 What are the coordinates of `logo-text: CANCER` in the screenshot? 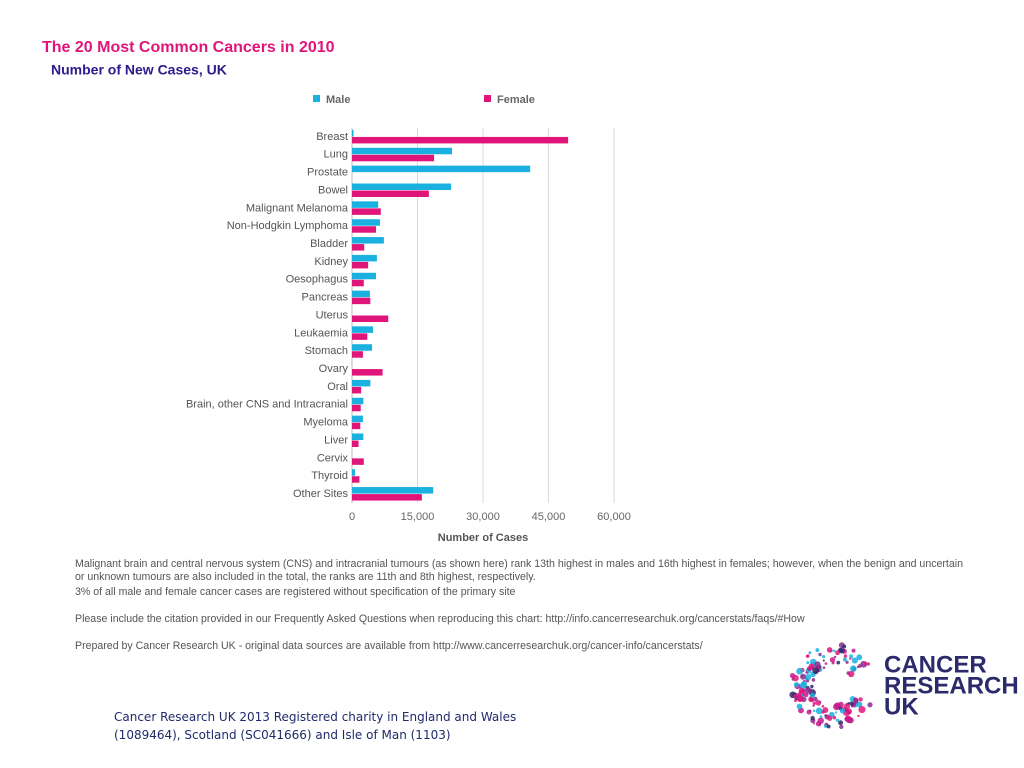 It's located at (935, 664).